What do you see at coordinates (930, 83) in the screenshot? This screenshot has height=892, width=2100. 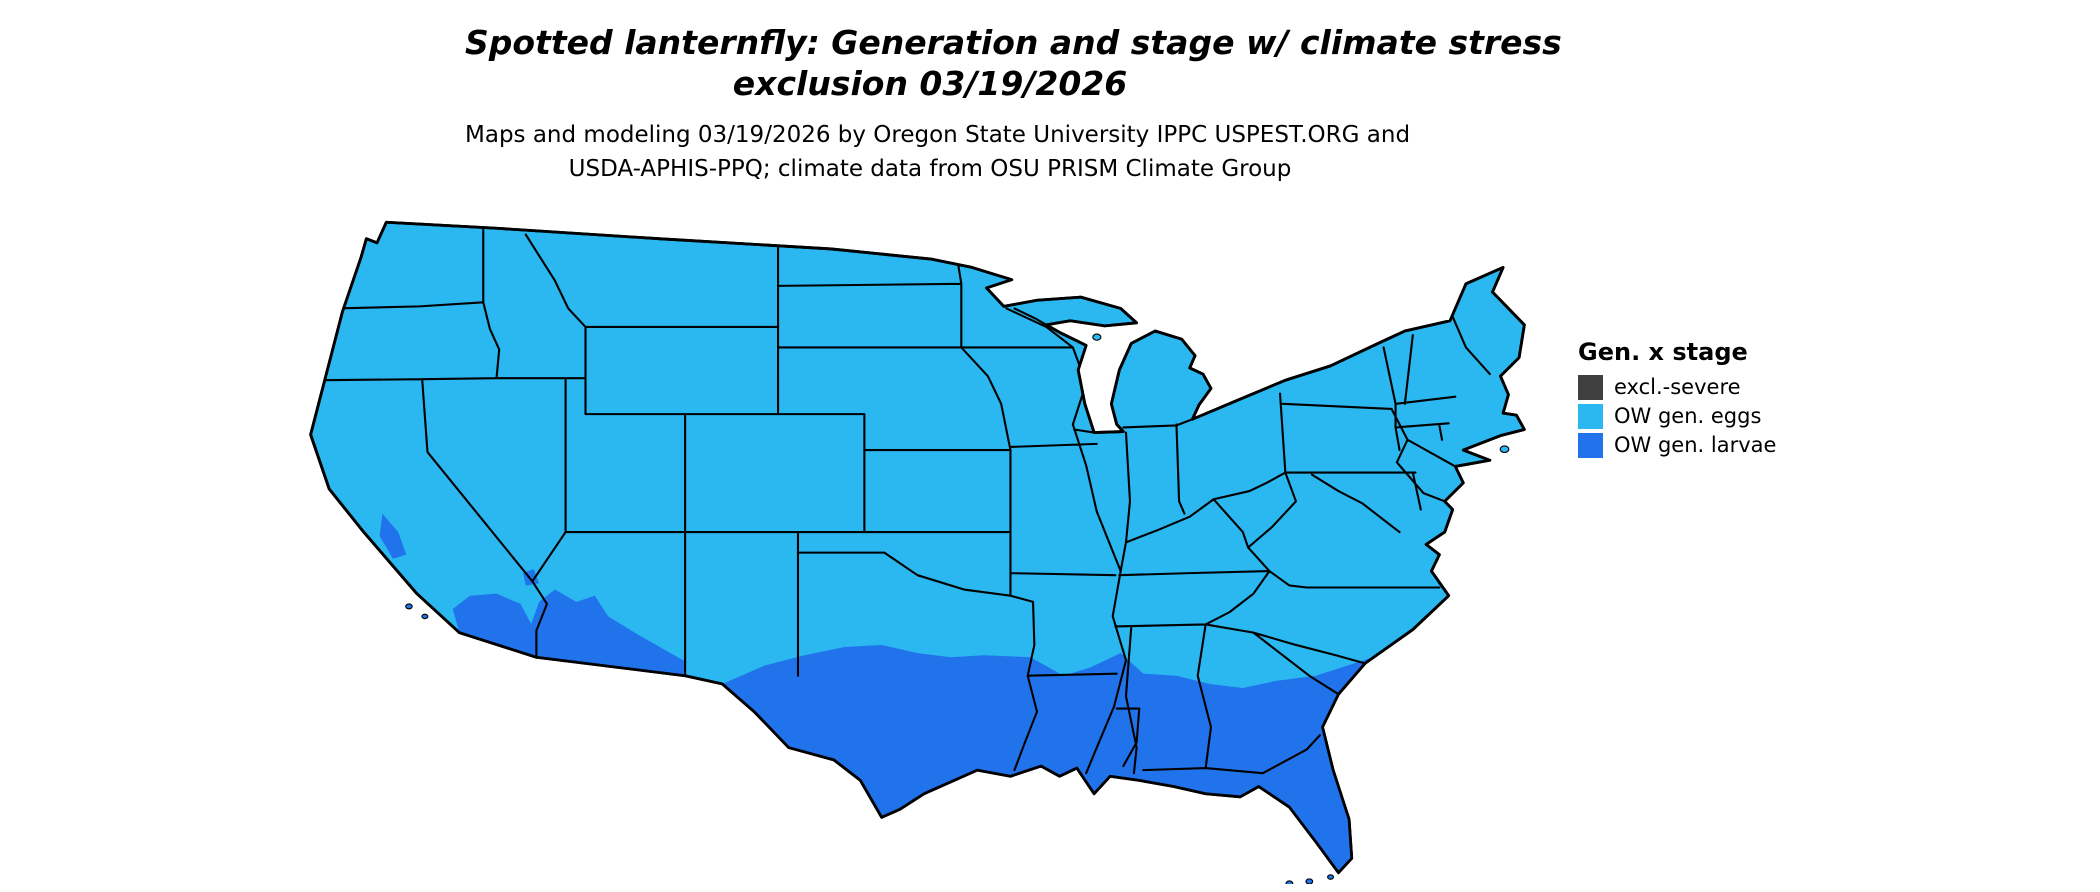 I see `title-line-2: exclusion 03/19/2026` at bounding box center [930, 83].